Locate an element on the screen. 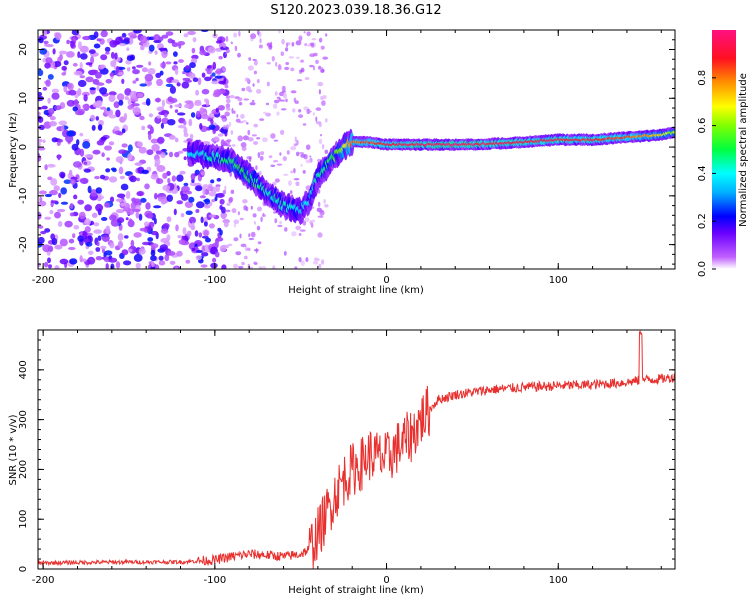  x-tick-label: -200 is located at coordinates (43, 280).